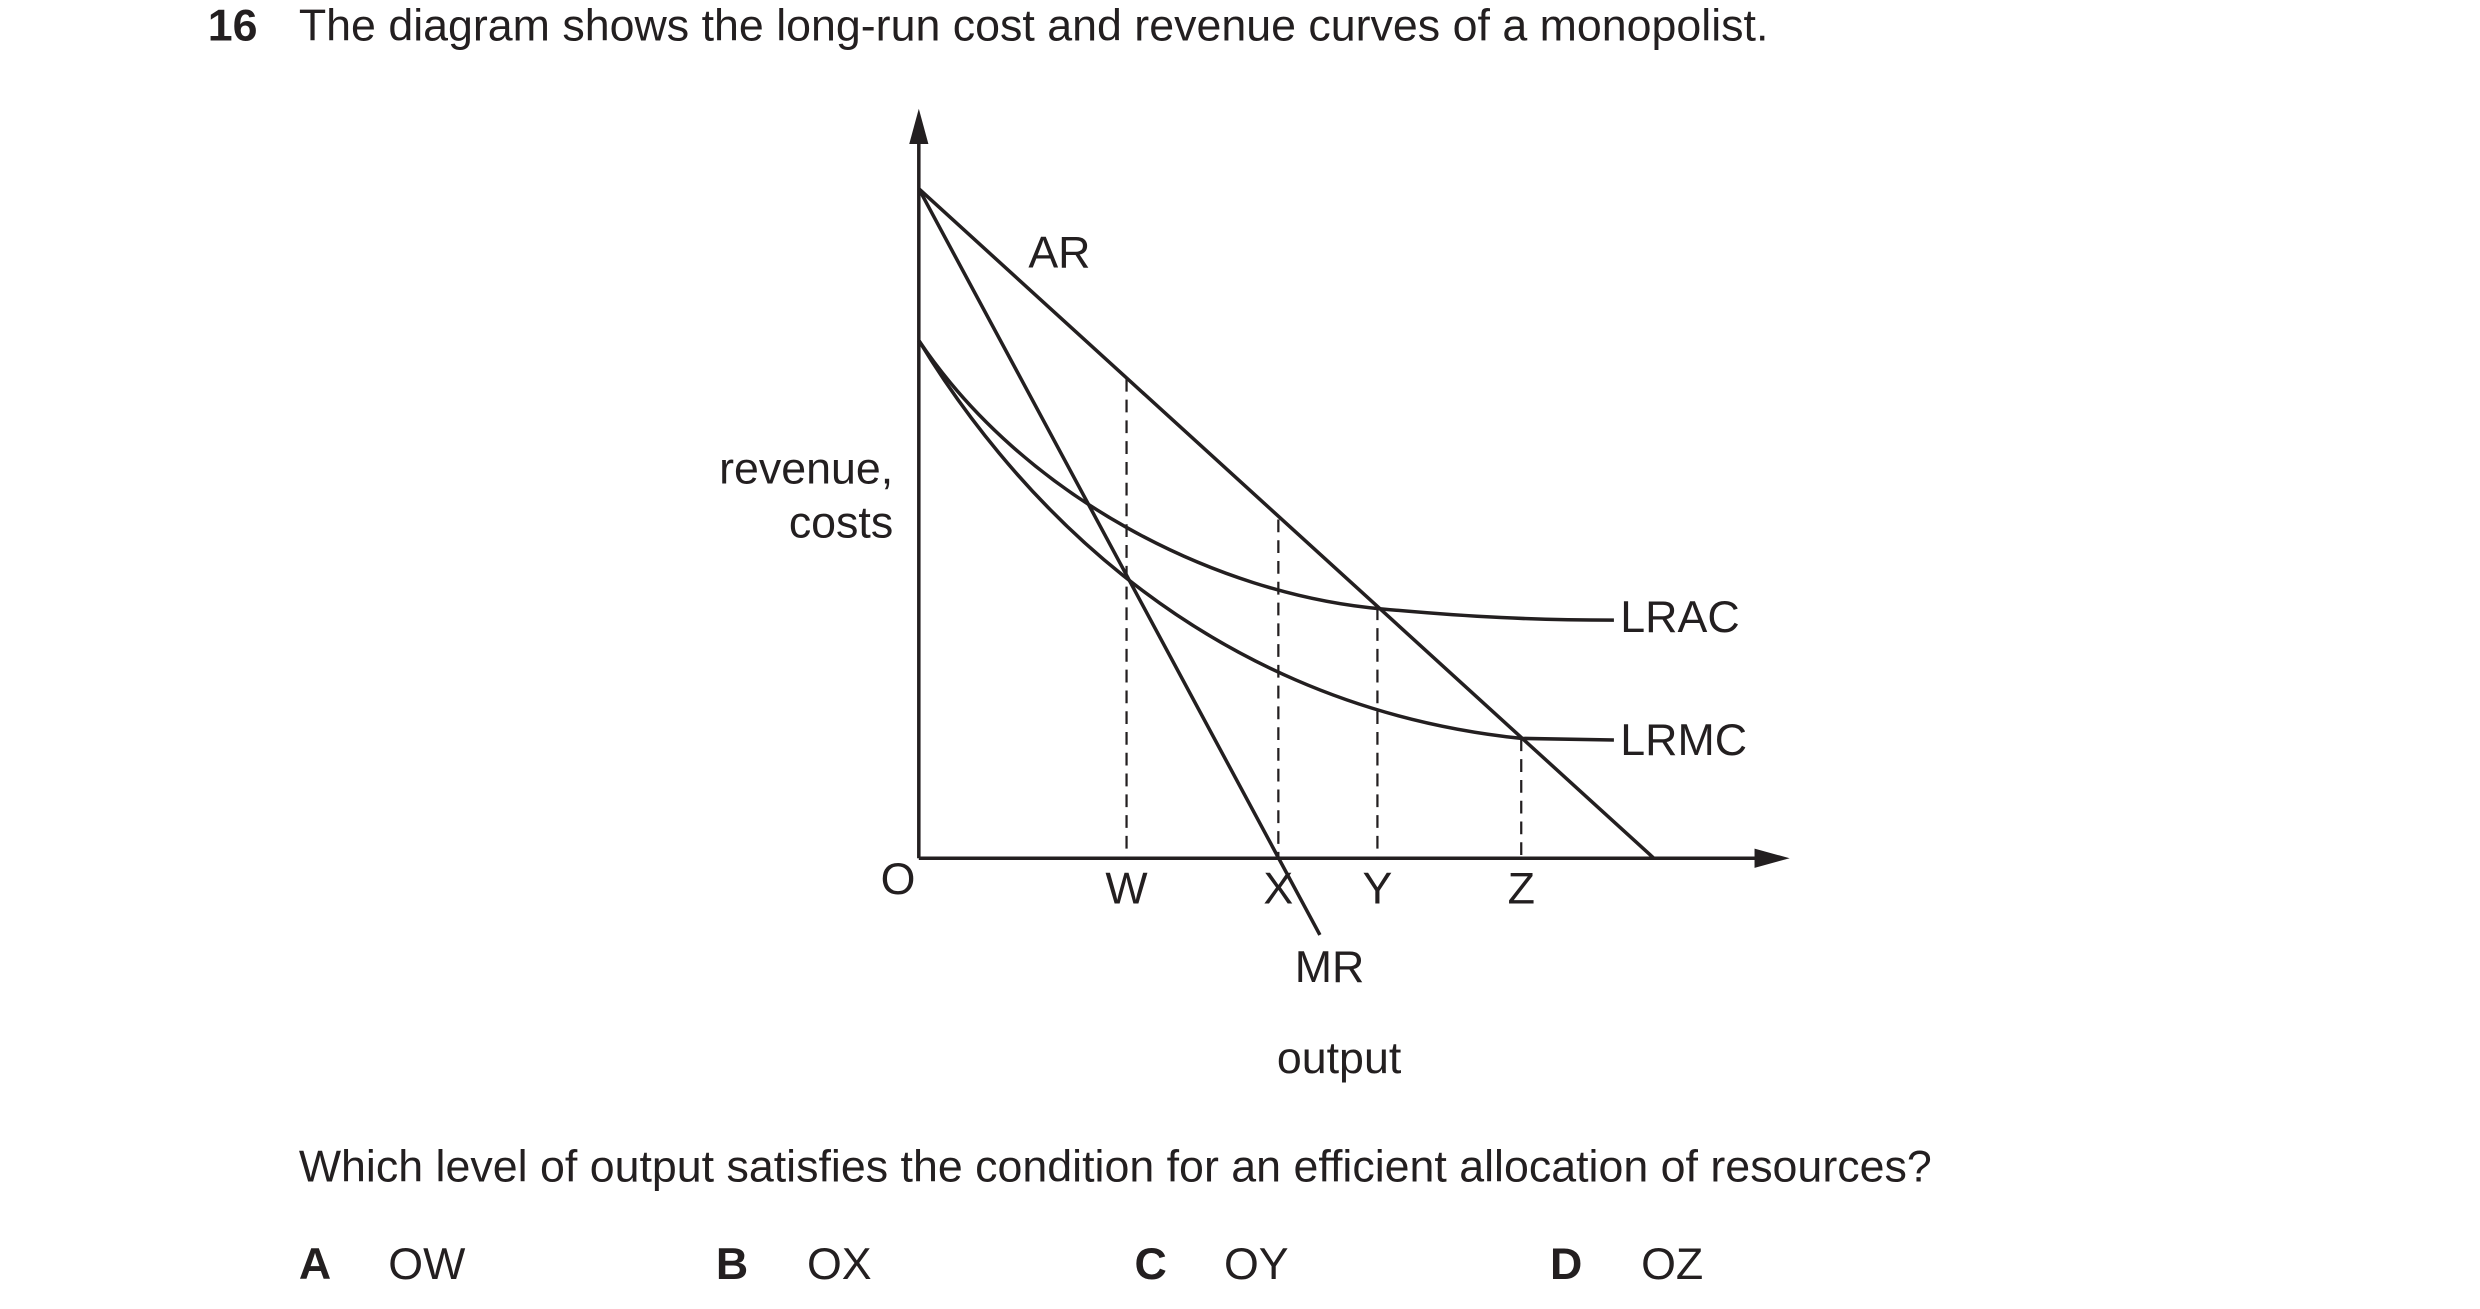 This screenshot has width=2480, height=1309. What do you see at coordinates (233, 26) in the screenshot?
I see `question-number: 16` at bounding box center [233, 26].